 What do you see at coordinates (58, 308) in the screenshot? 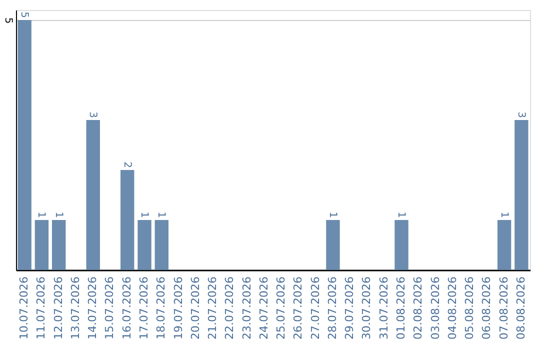
I see `x-tick-label: 12.07.2026` at bounding box center [58, 308].